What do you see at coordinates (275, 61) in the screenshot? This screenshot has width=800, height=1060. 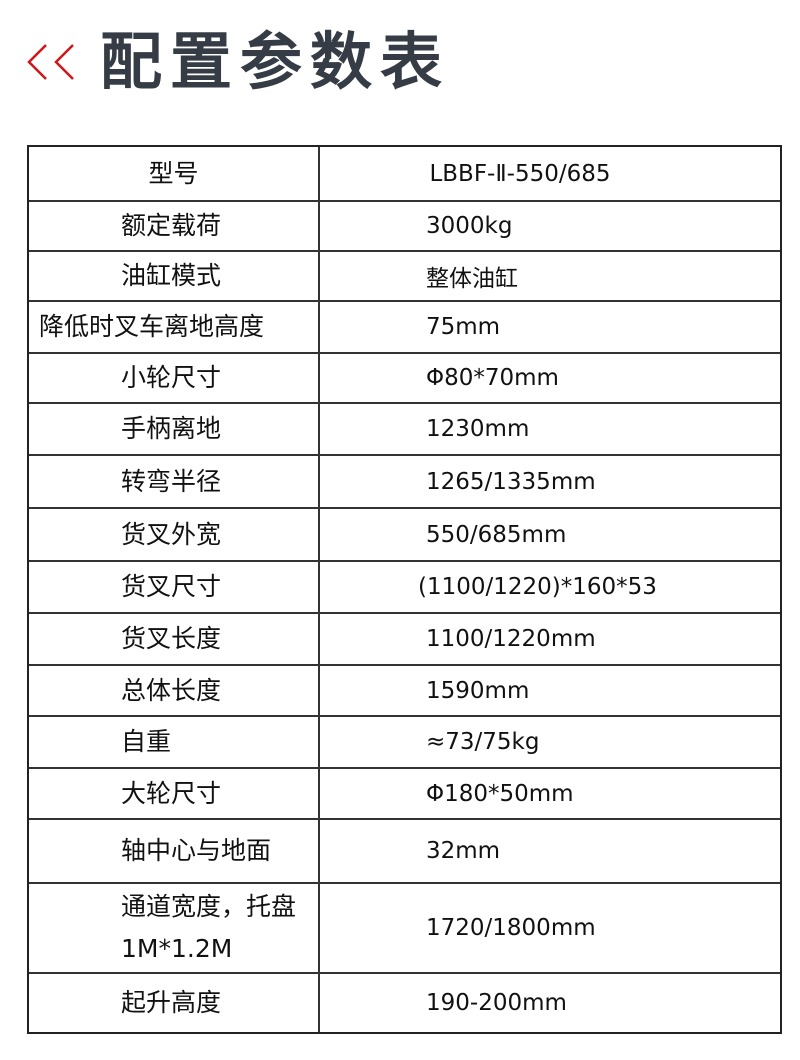 I see `page-title: 配置参数表` at bounding box center [275, 61].